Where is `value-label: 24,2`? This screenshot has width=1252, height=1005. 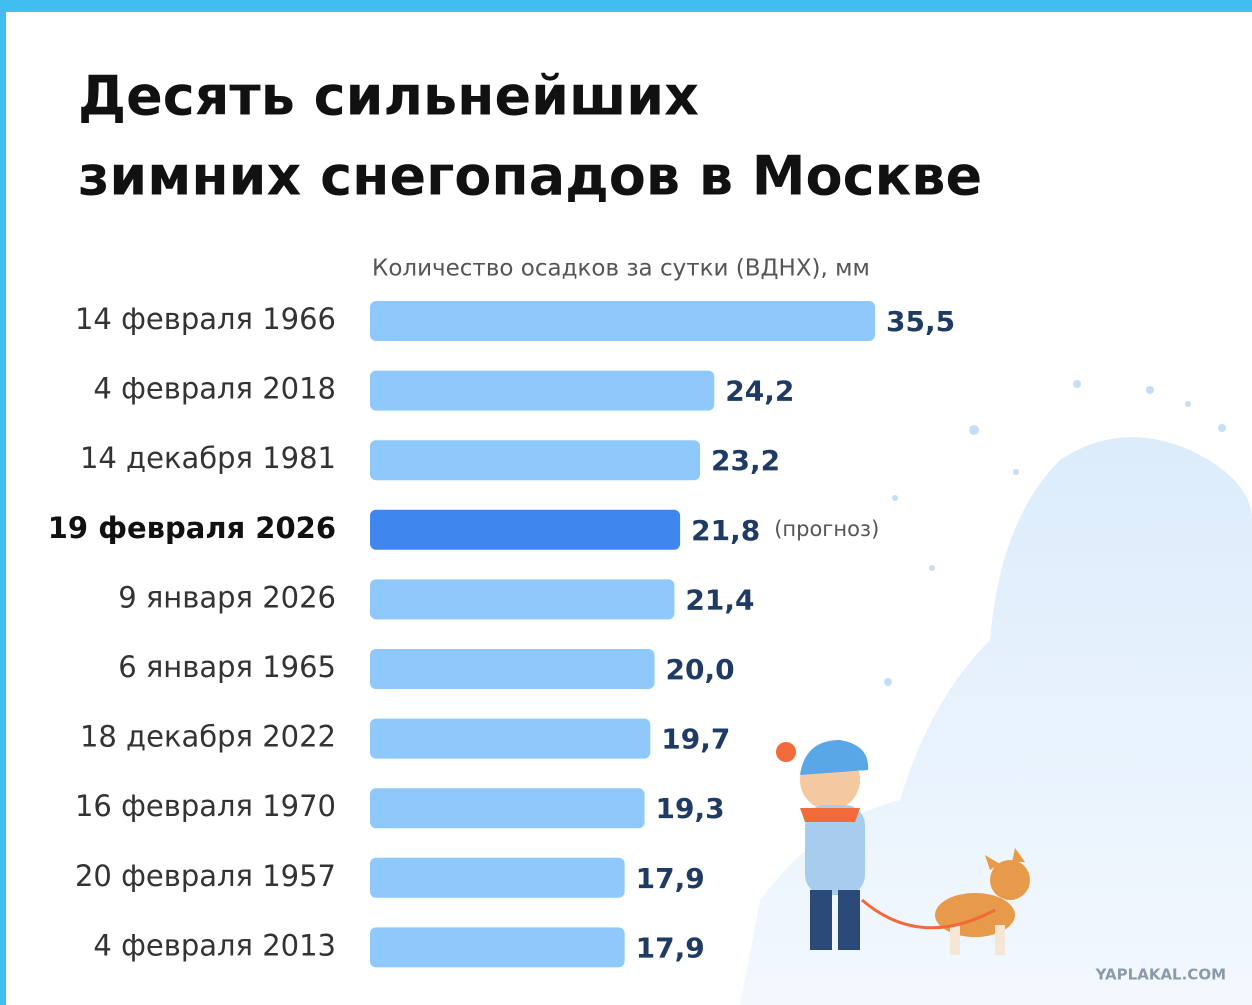
value-label: 24,2 is located at coordinates (759, 391).